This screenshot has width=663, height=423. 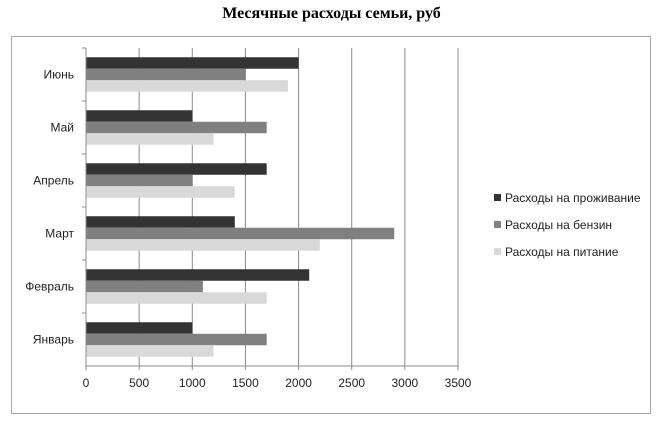 What do you see at coordinates (59, 234) in the screenshot?
I see `category-label: Март` at bounding box center [59, 234].